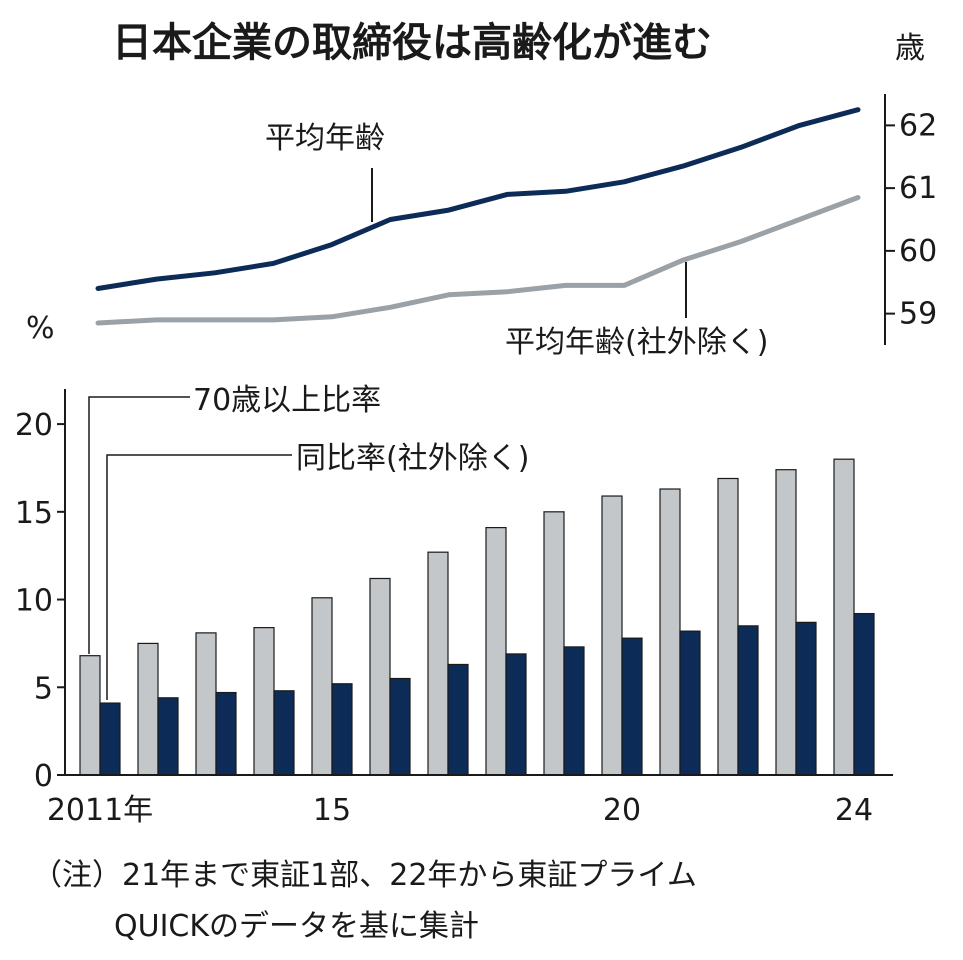 Image resolution: width=963 pixels, height=960 pixels. I want to click on line-y-tick-label: 59, so click(918, 314).